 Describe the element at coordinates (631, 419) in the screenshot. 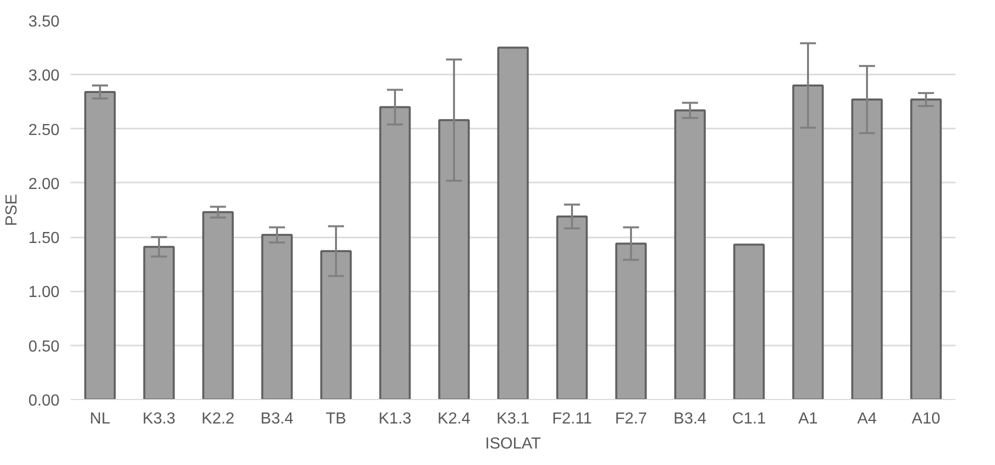

I see `x-tick-label: F2.7` at that location.